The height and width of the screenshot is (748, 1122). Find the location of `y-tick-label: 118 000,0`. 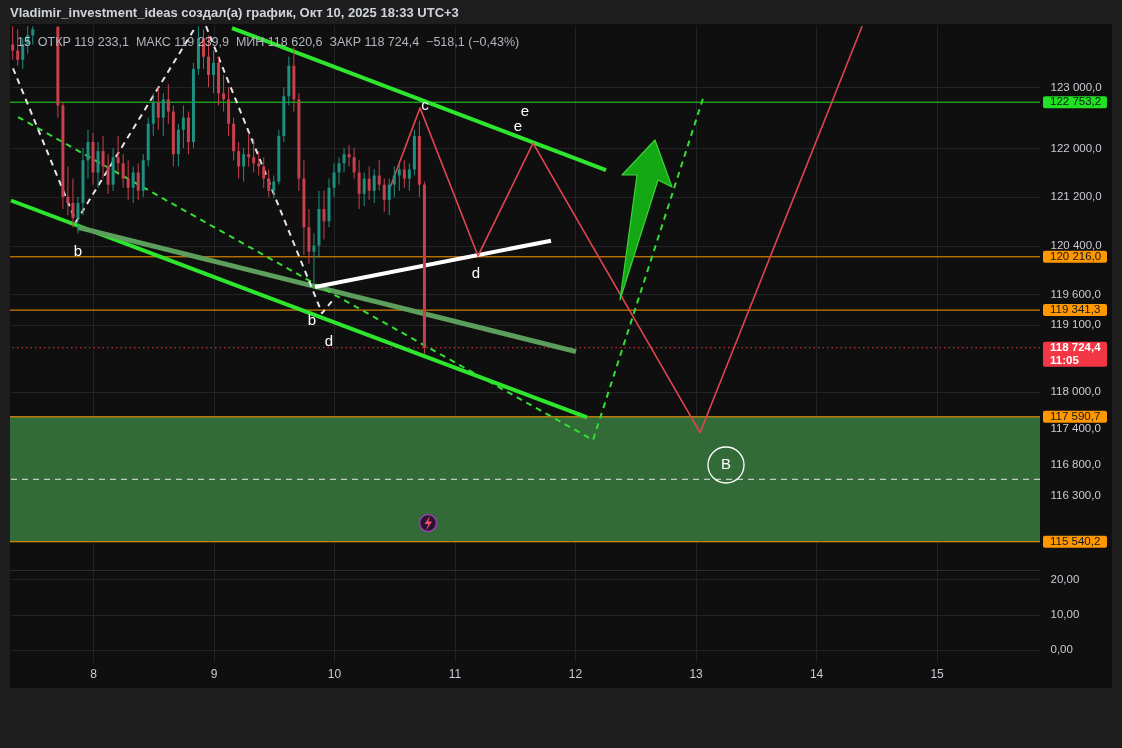

y-tick-label: 118 000,0 is located at coordinates (1075, 391).